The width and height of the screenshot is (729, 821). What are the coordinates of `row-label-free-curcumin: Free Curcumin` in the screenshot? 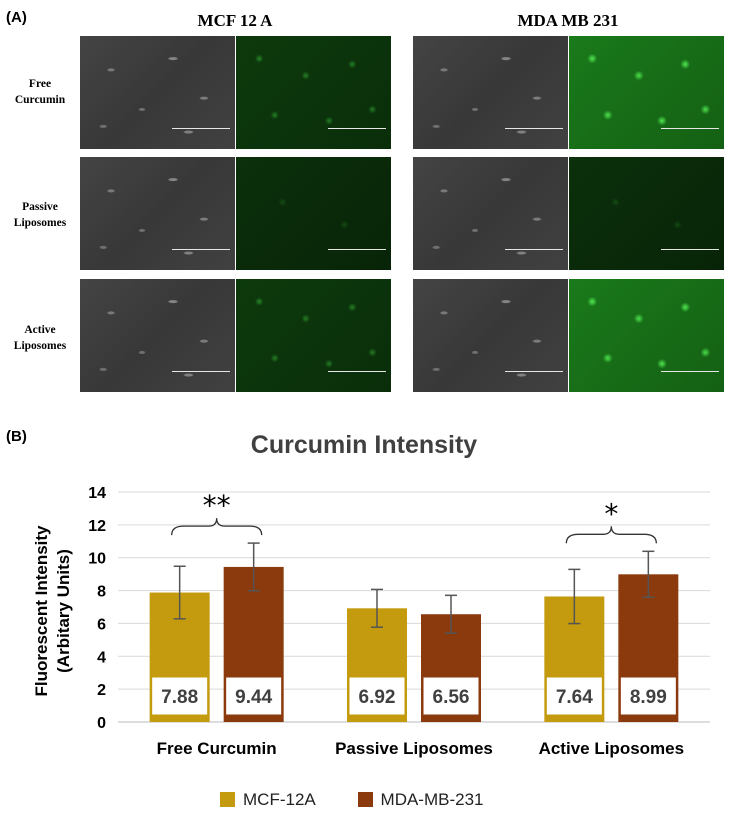 It's located at (40, 92).